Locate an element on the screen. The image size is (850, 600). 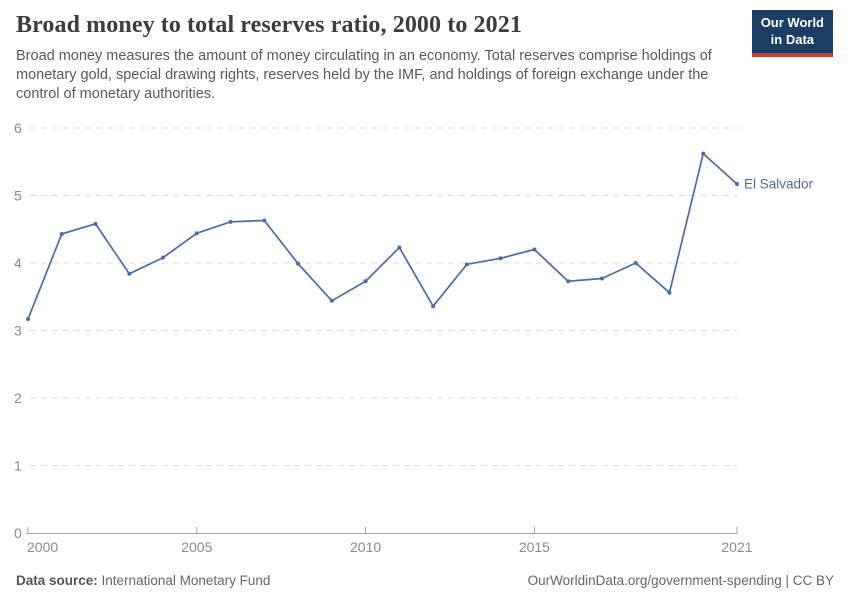
logo-line2: in Data is located at coordinates (792, 39).